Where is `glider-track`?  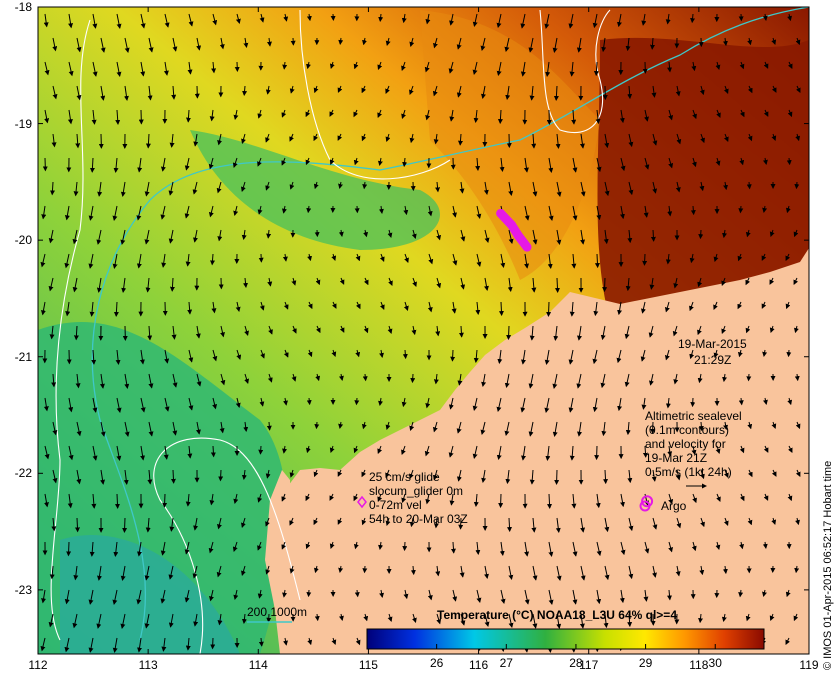 glider-track is located at coordinates (514, 230).